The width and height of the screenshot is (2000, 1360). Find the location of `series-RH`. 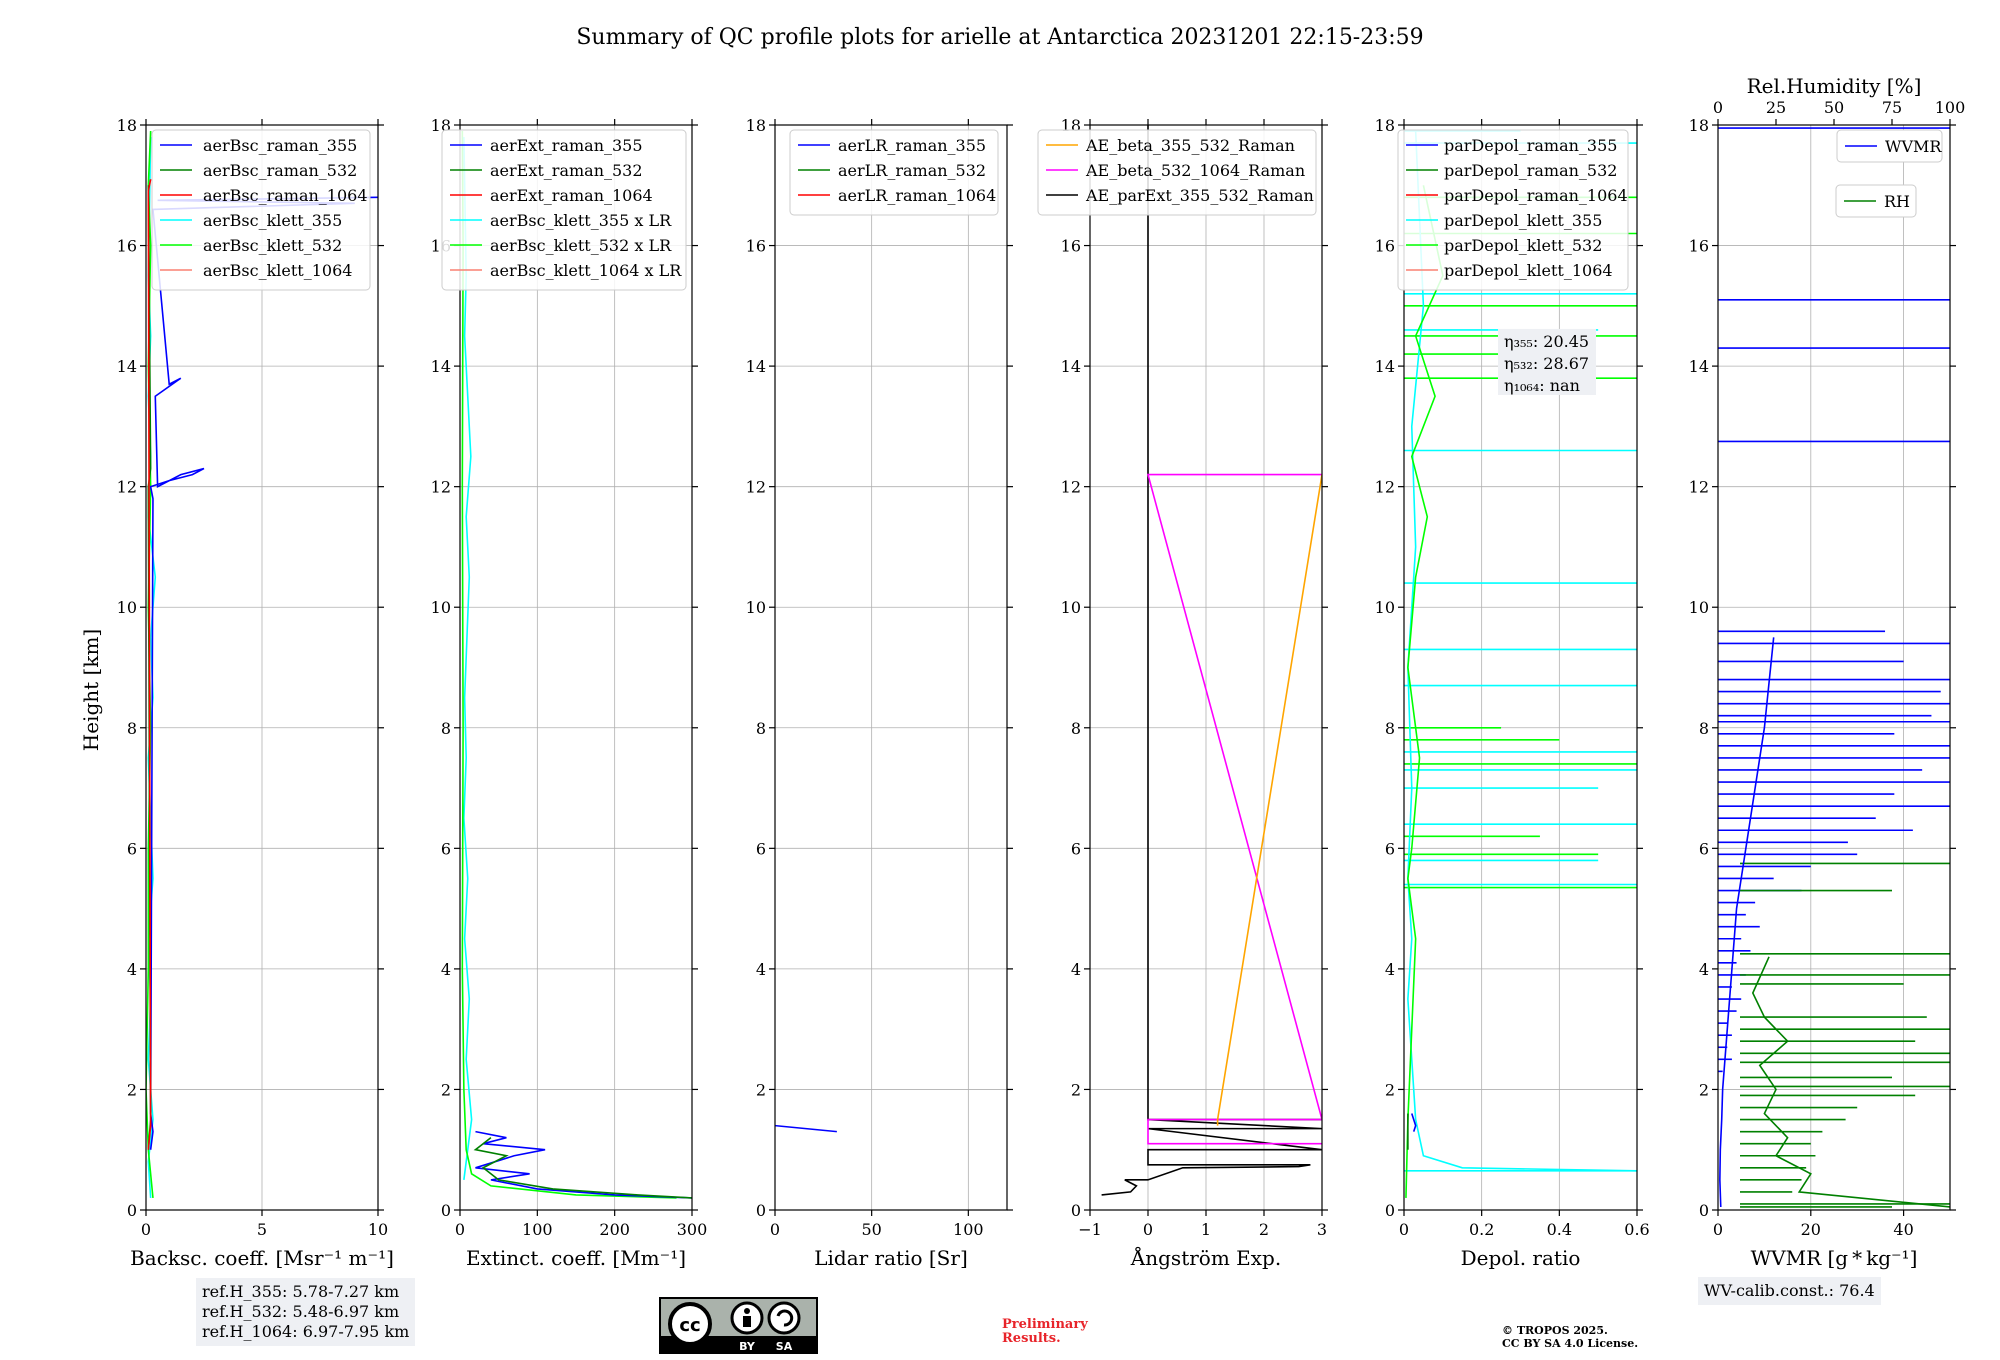

series-RH is located at coordinates (1850, 1082).